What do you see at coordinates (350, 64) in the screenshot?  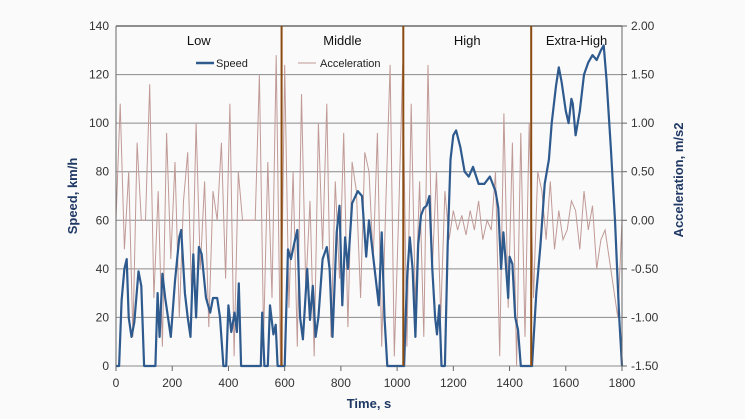 I see `legend-acceleration: Acceleration` at bounding box center [350, 64].